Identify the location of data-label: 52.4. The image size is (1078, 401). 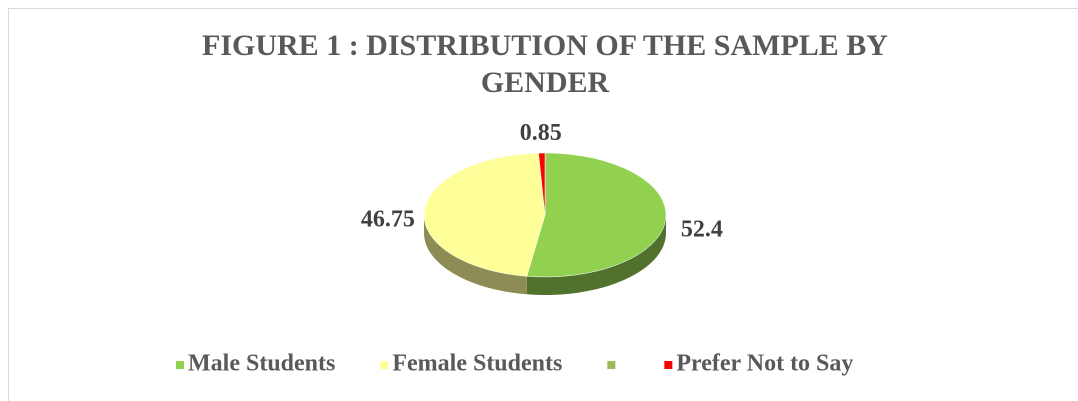
(702, 230).